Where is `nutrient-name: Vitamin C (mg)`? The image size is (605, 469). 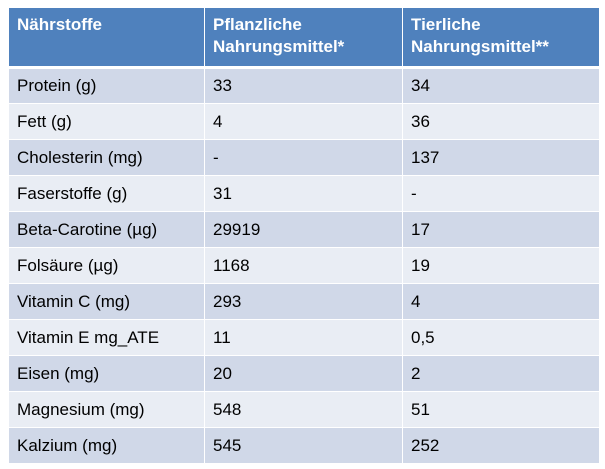
nutrient-name: Vitamin C (mg) is located at coordinates (106, 301).